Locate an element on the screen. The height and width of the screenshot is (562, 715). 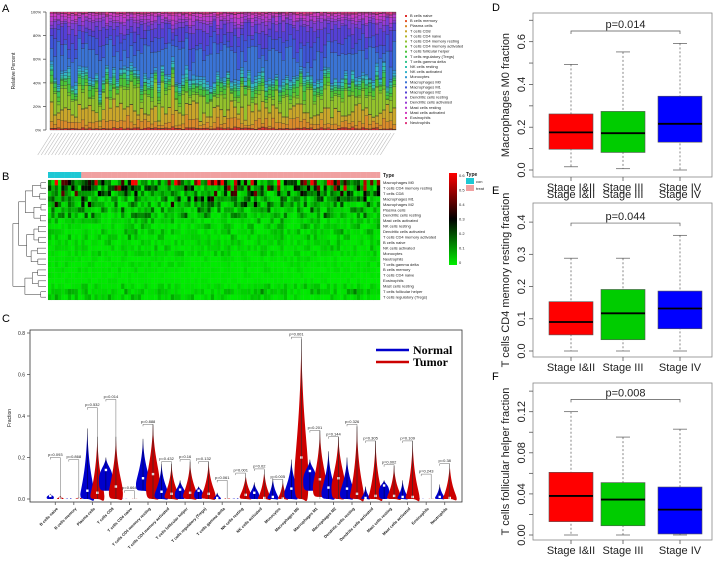
violin-median-normal is located at coordinates (69, 498).